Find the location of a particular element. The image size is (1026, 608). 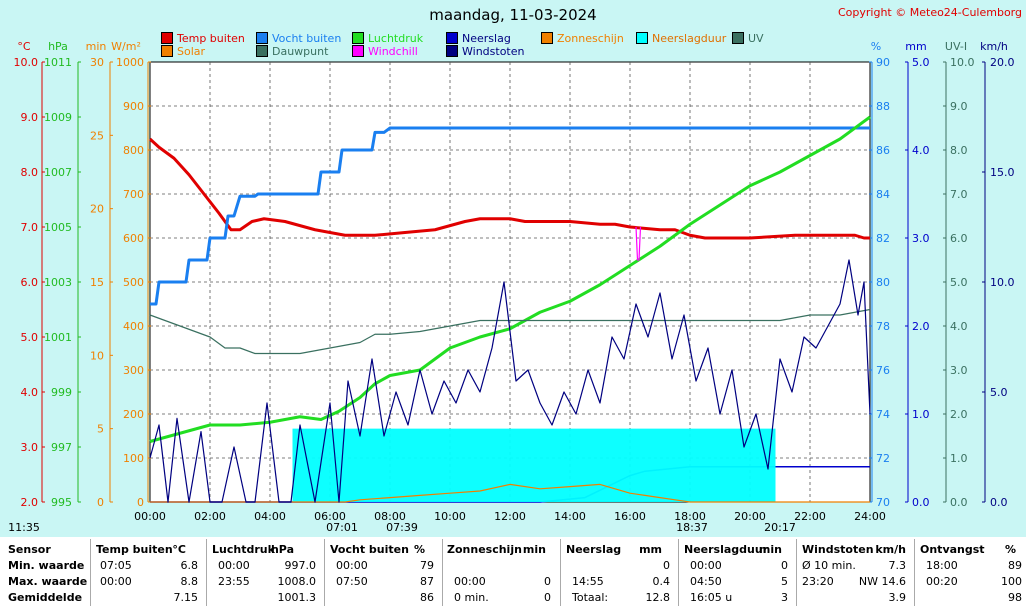

tick-label-pct: 86 is located at coordinates (883, 150).